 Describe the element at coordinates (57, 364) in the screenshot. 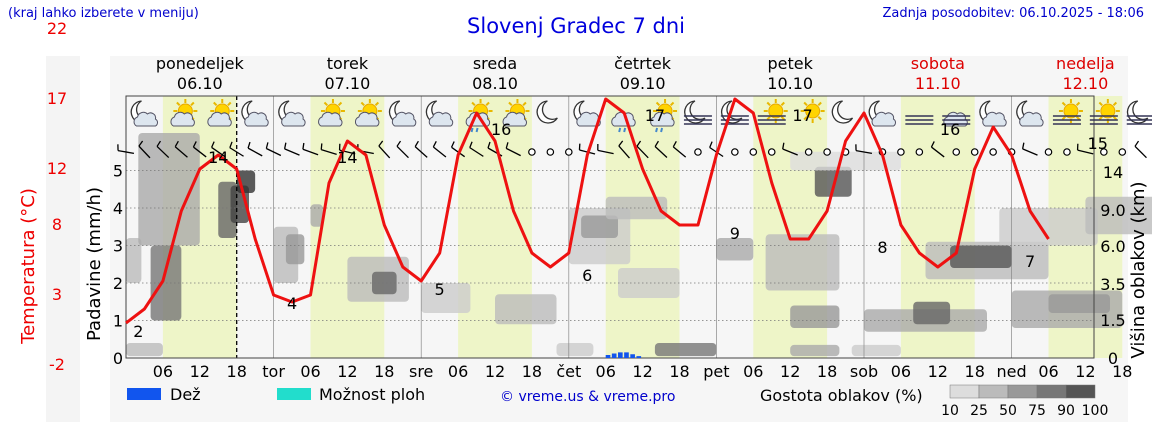

I see `temp-tick-label: -2` at that location.